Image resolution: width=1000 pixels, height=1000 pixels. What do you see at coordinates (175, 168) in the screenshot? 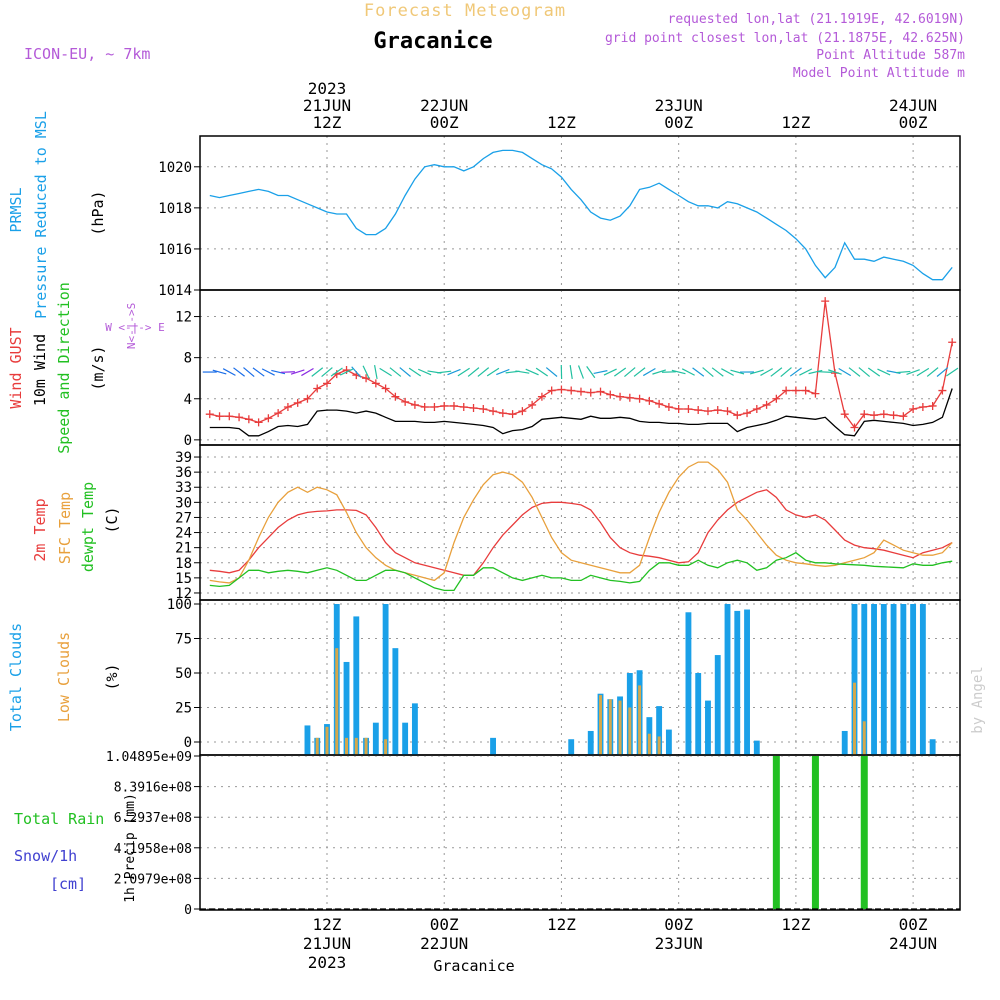
I see `y-tick-label: 1020` at bounding box center [175, 168].